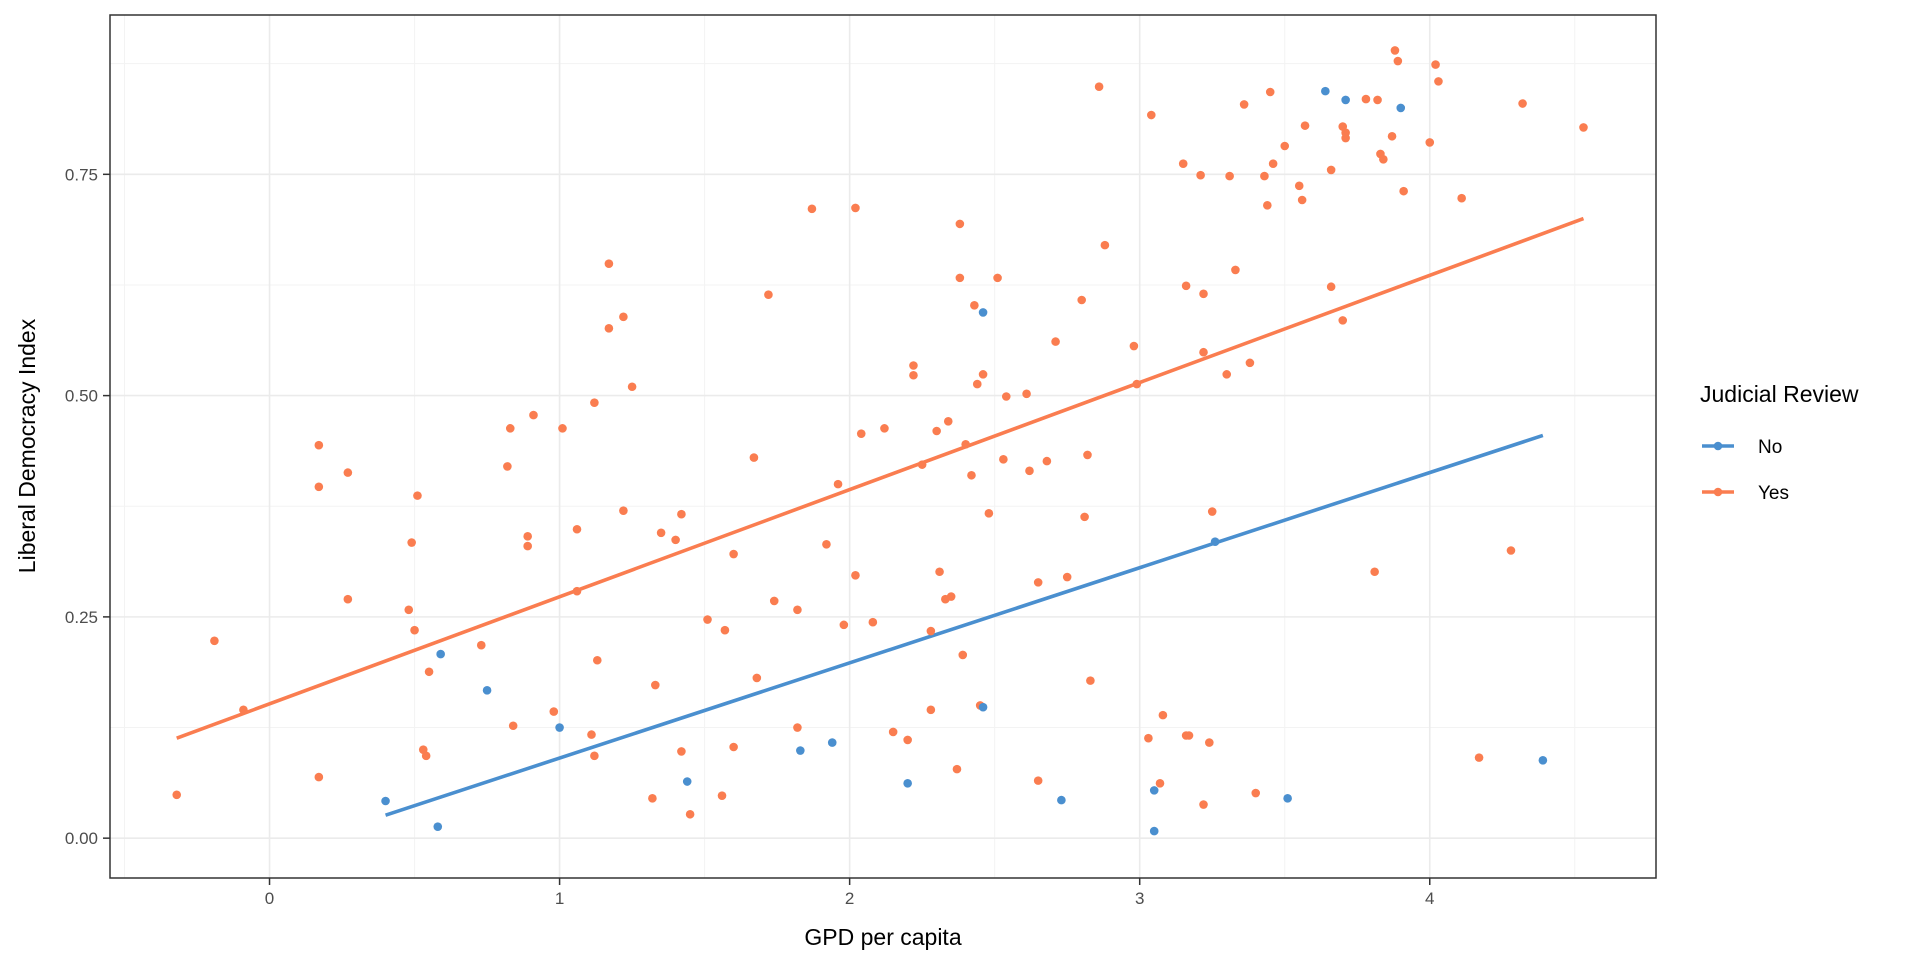 The width and height of the screenshot is (1920, 960). I want to click on x-tick-label: 4, so click(1429, 898).